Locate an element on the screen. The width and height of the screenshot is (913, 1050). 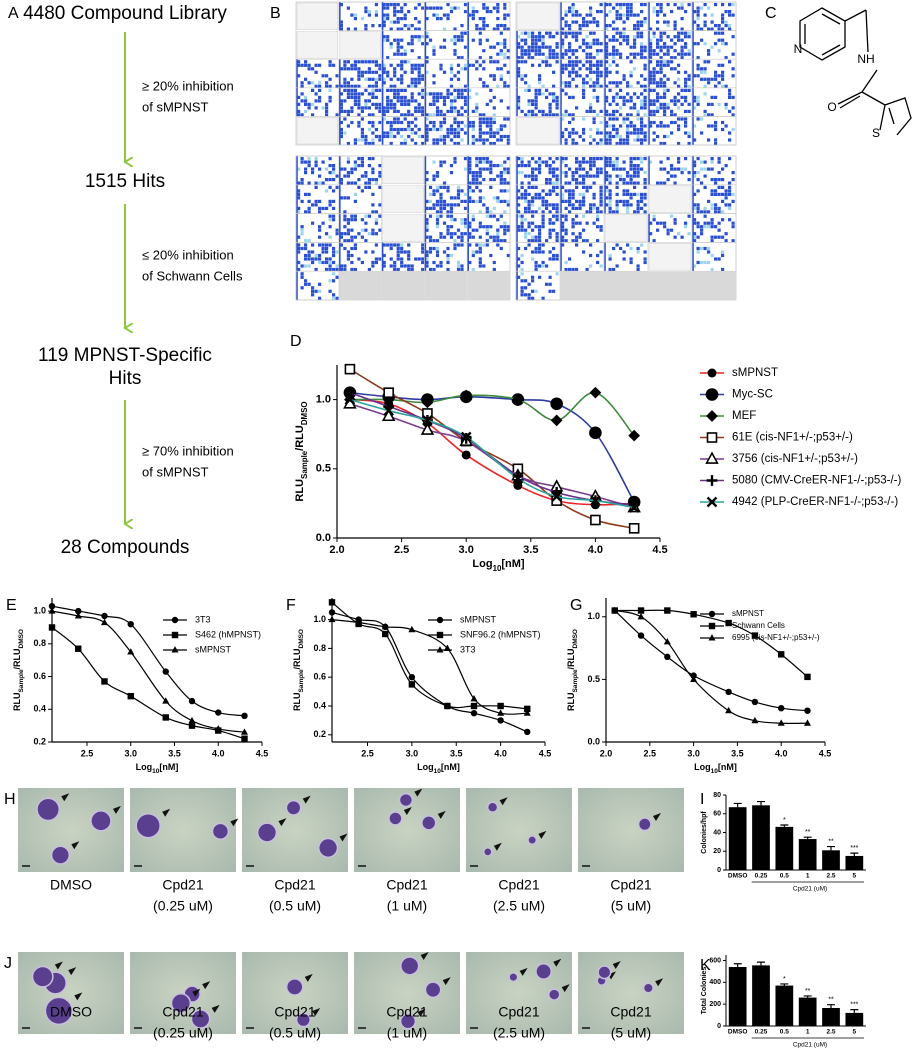
heatmap-plate is located at coordinates (317, 45).